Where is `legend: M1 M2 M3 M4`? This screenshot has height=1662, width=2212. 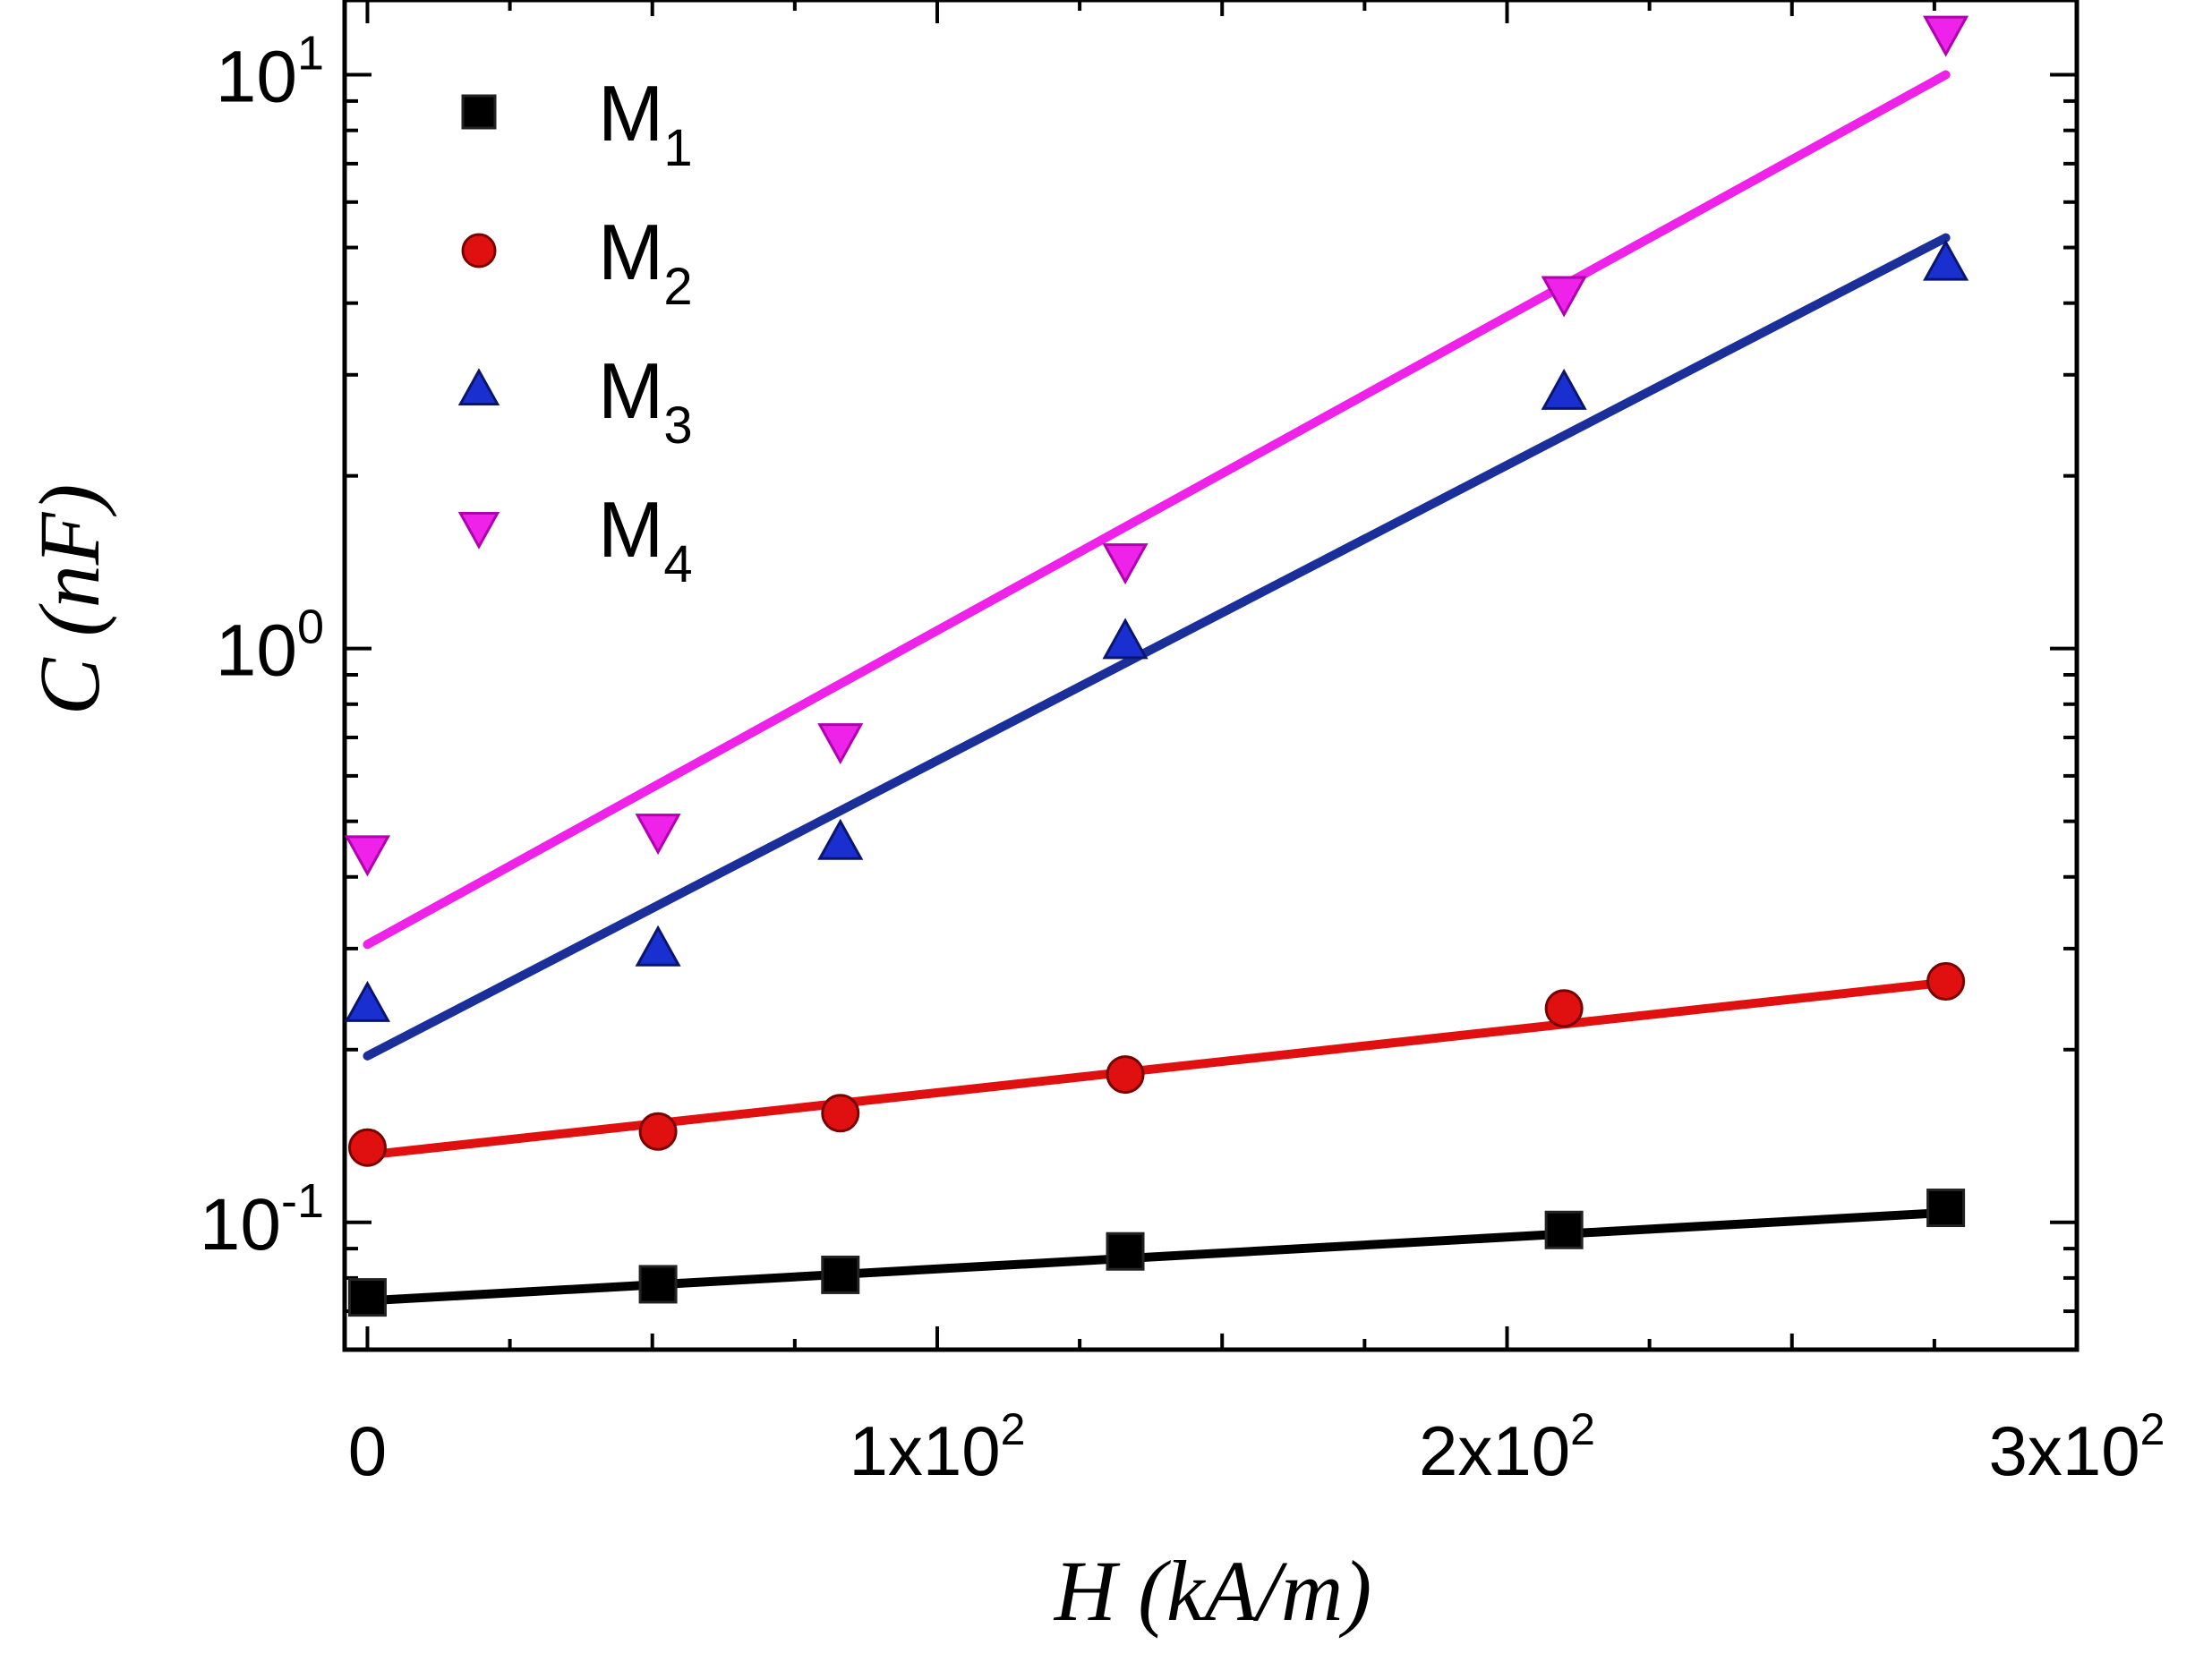 legend: M1 M2 M3 M4 is located at coordinates (575, 331).